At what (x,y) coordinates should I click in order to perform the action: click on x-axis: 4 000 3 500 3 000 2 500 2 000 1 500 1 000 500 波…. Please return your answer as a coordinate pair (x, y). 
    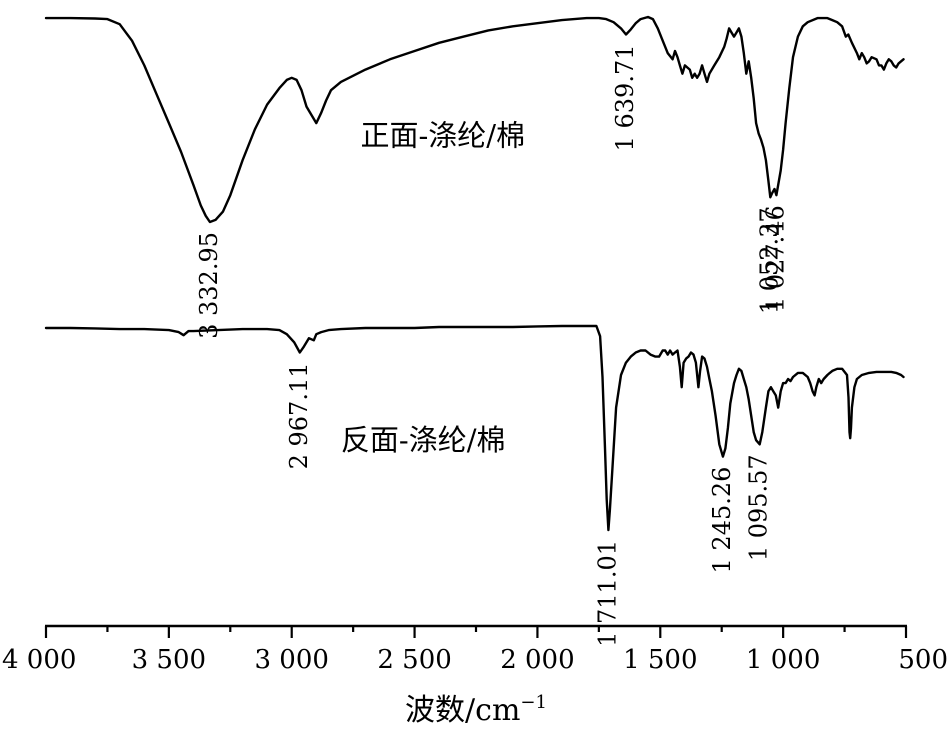
    Looking at the image, I should click on (475, 676).